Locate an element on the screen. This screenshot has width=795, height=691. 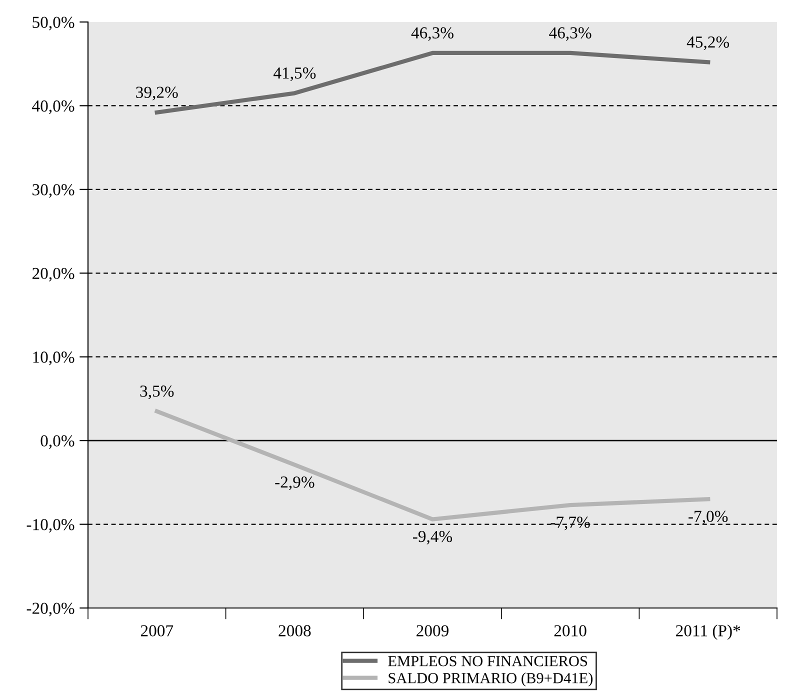
x-tick-label: 2009 is located at coordinates (432, 630).